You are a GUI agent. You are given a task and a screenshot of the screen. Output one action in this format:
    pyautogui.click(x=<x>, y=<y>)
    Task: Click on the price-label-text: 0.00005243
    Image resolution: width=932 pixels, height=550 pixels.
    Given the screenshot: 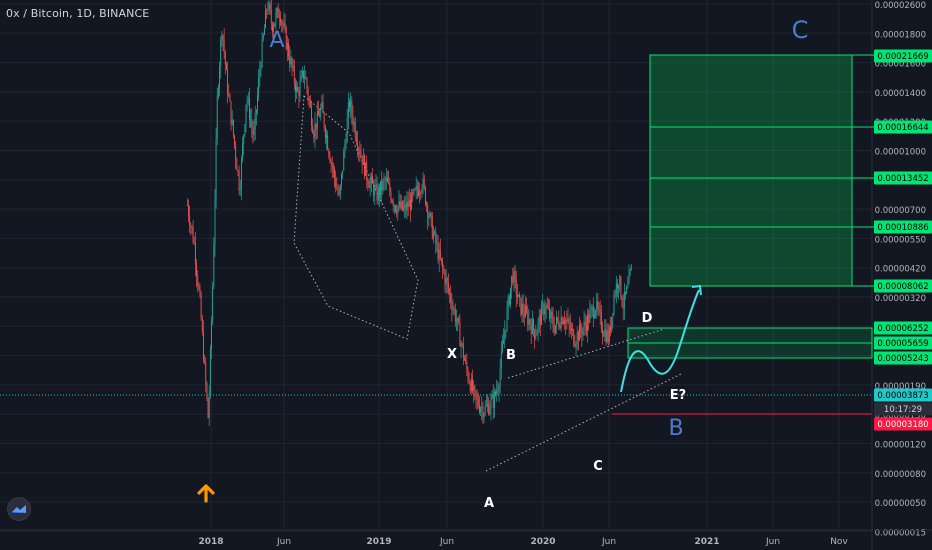 What is the action you would take?
    pyautogui.click(x=902, y=359)
    